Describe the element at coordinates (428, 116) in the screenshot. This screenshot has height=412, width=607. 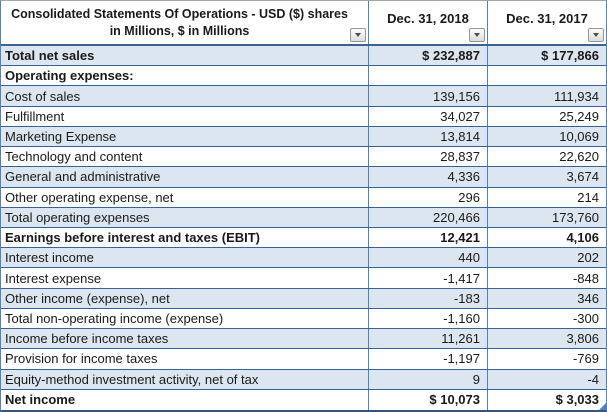
I see `row-value-2018-cell: 34,027` at that location.